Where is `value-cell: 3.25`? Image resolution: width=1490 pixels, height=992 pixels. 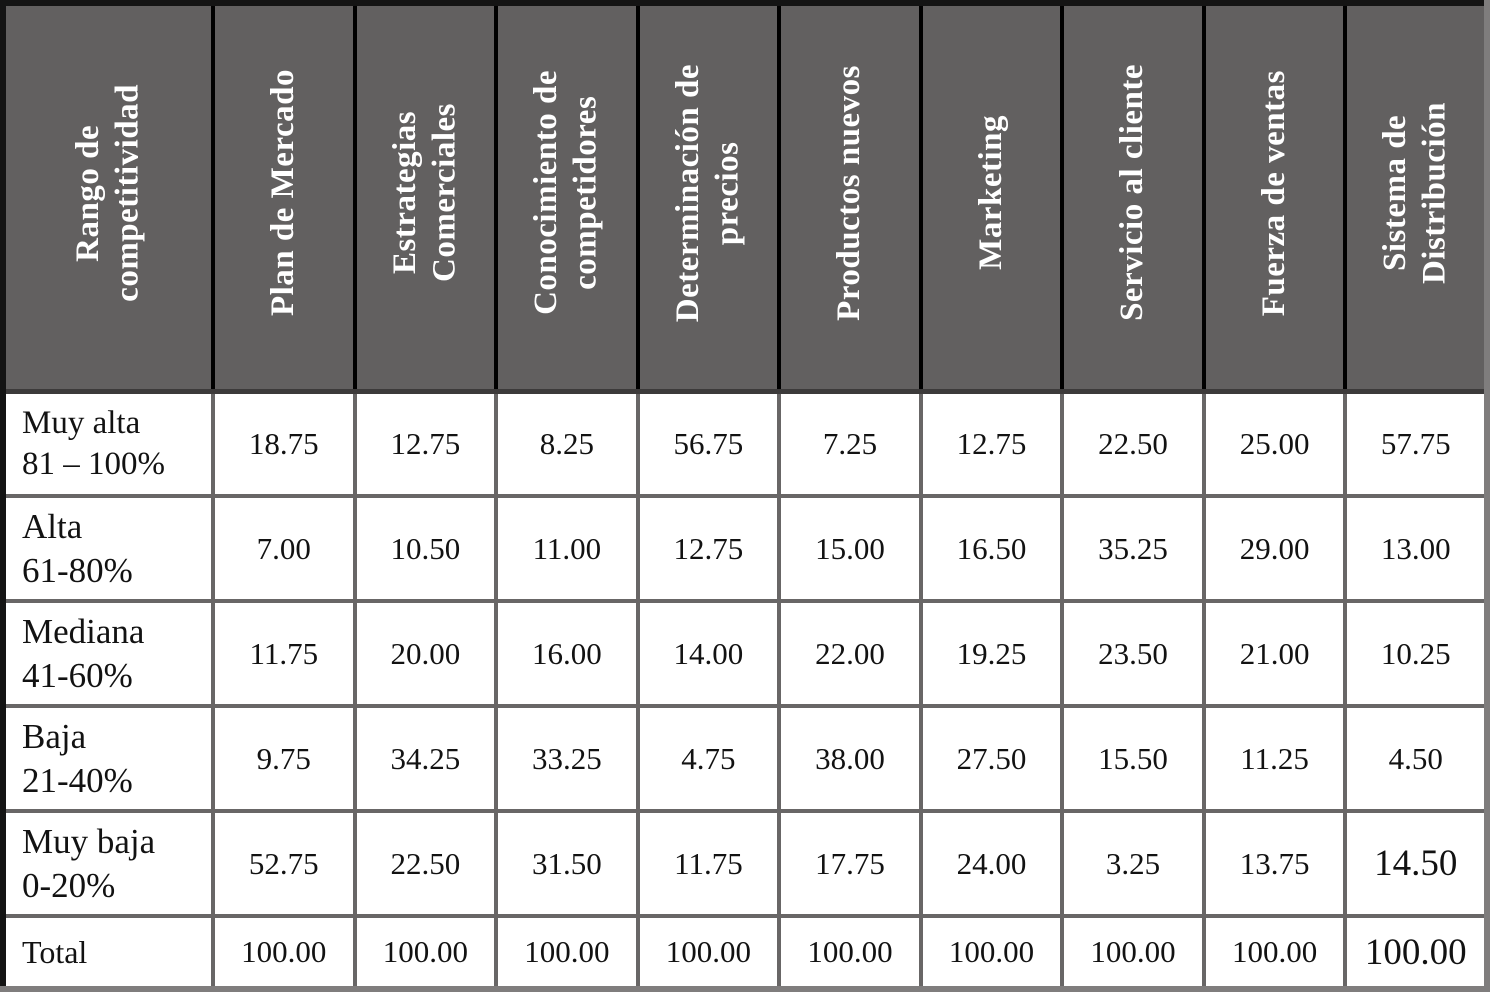 value-cell: 3.25 is located at coordinates (1133, 864).